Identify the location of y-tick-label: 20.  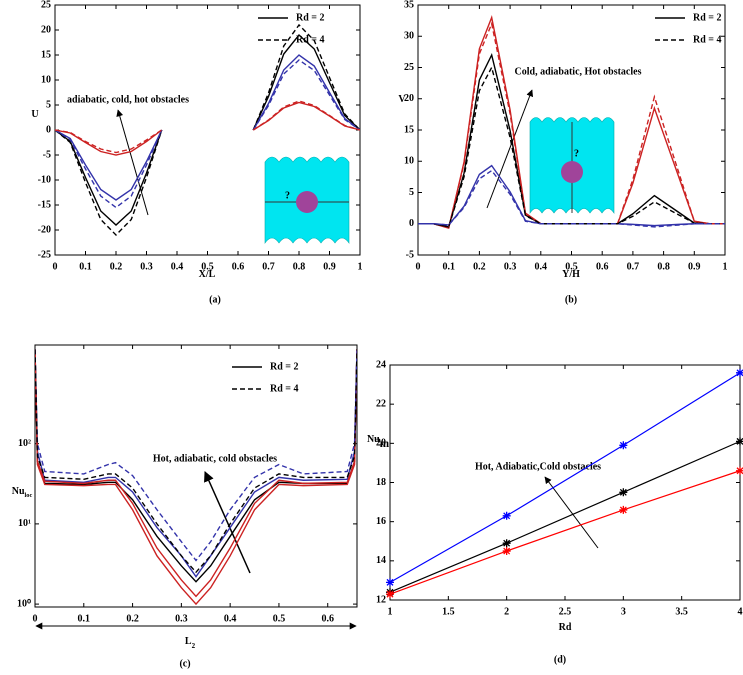
(46, 29).